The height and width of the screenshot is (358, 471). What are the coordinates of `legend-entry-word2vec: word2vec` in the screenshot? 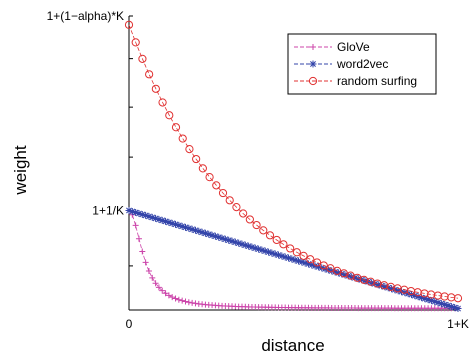 It's located at (341, 64).